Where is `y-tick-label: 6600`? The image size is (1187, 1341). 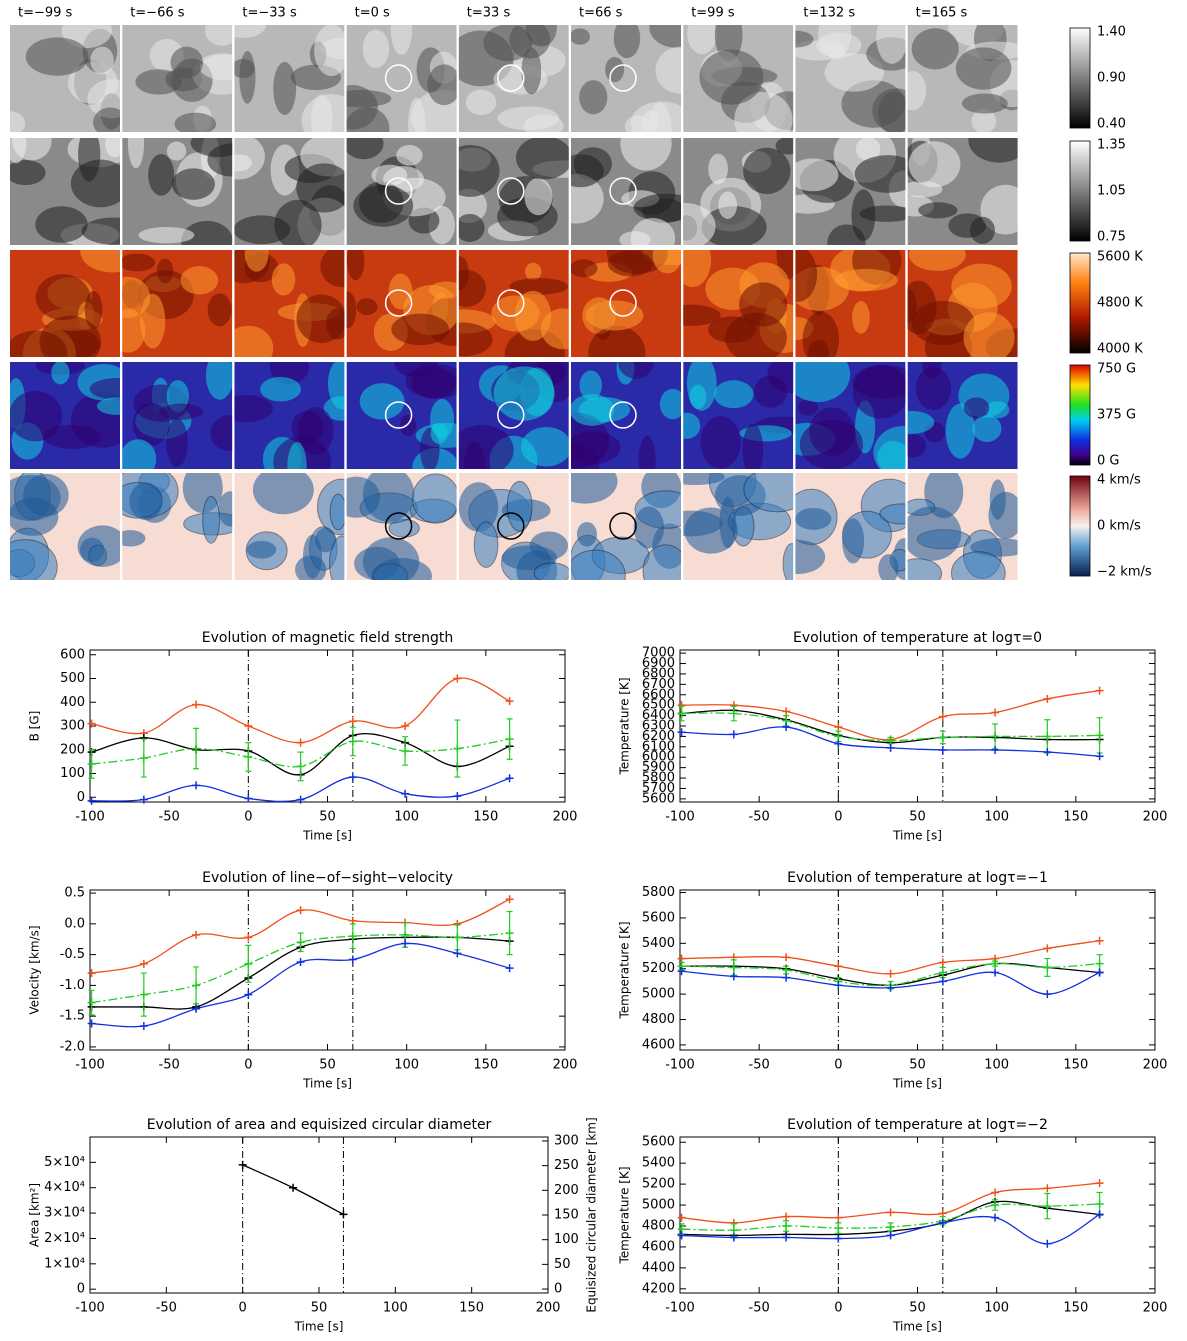 y-tick-label: 6600 is located at coordinates (658, 694).